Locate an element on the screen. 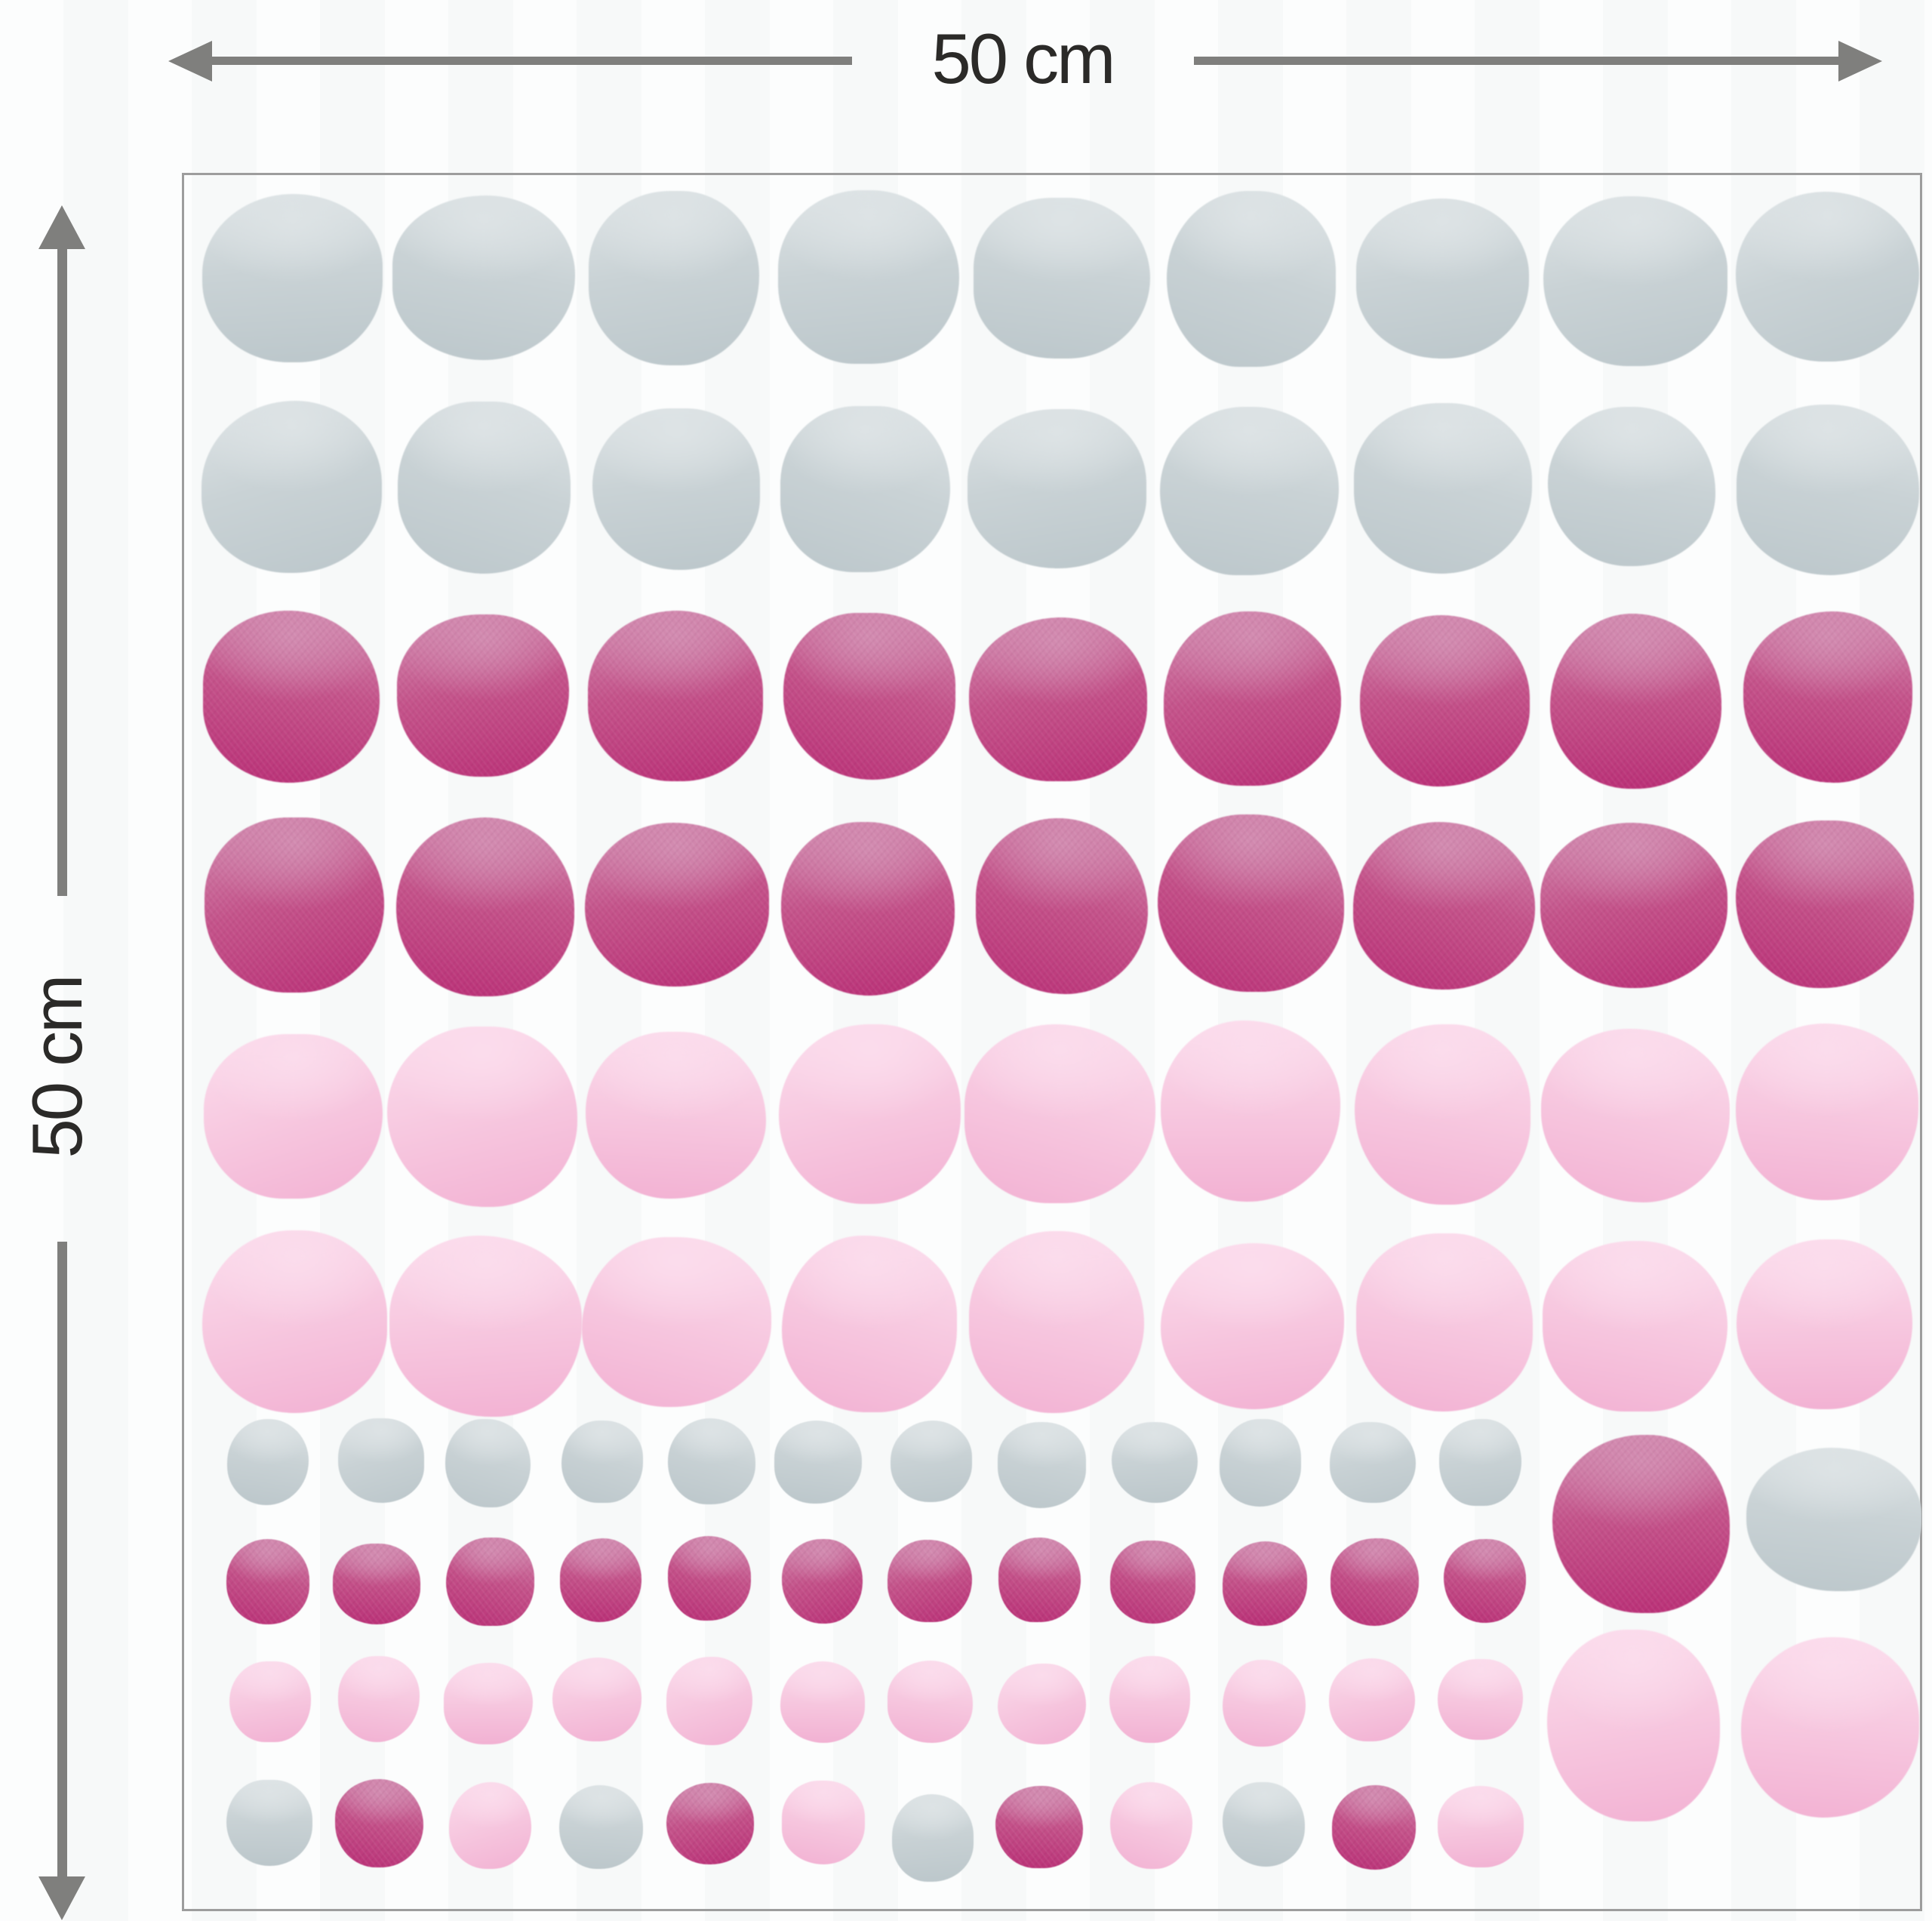  arrow-left-head-icon is located at coordinates (190, 62).